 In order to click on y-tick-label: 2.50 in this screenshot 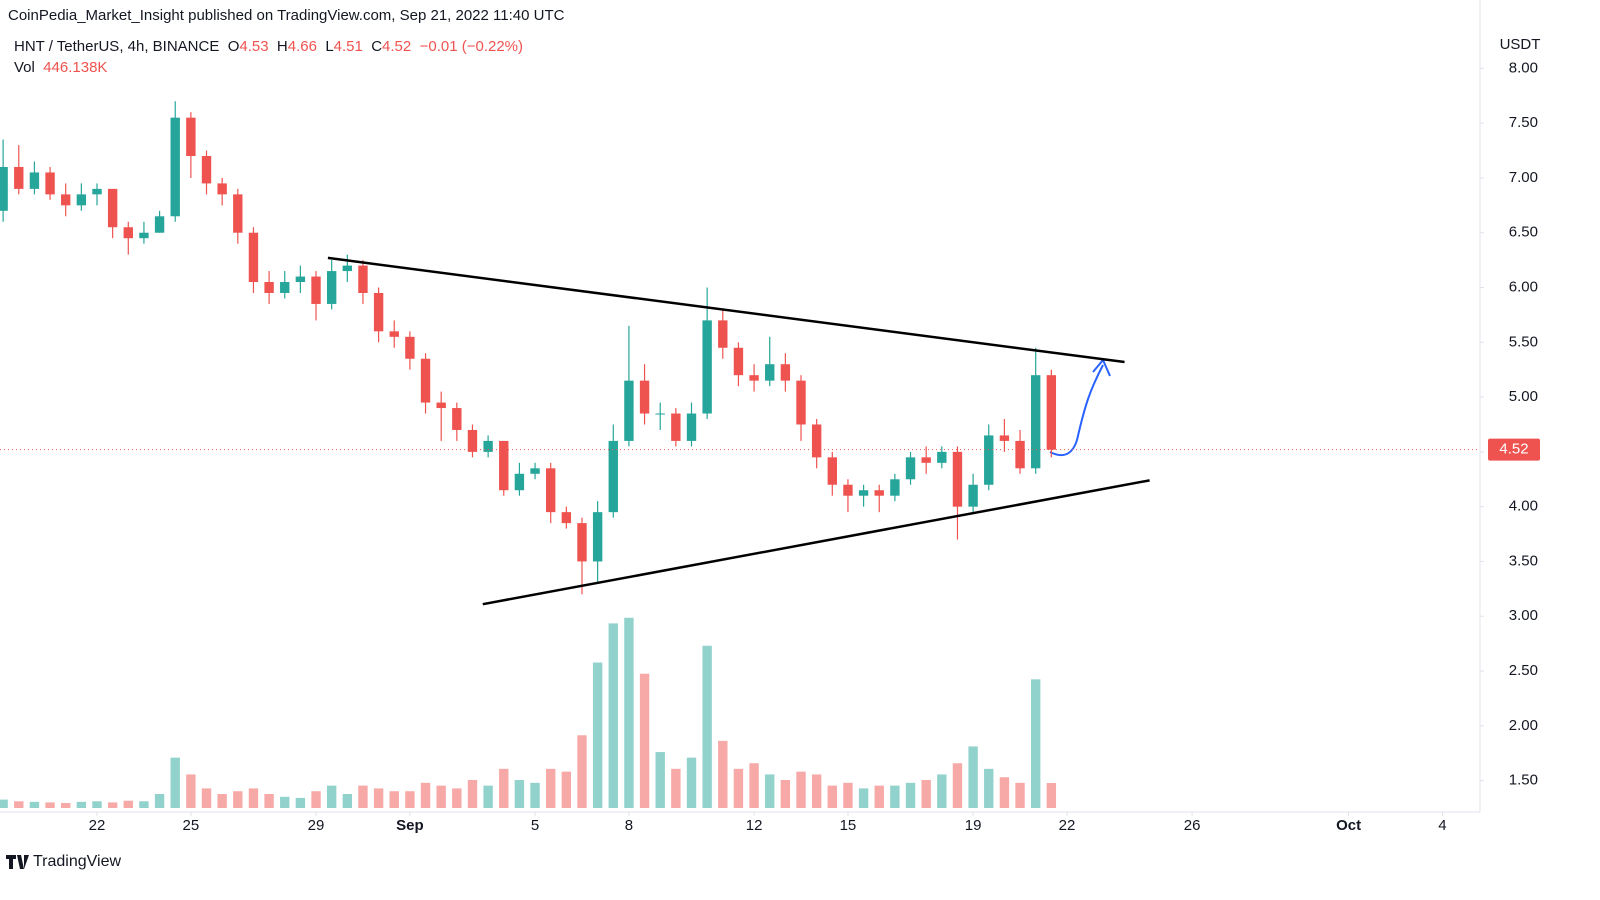, I will do `click(1523, 670)`.